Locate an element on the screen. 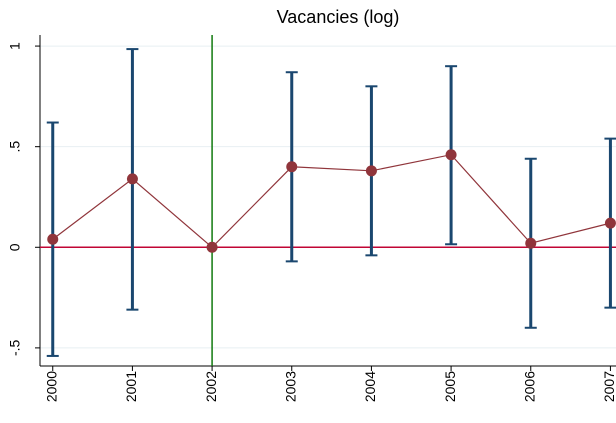 The height and width of the screenshot is (423, 616). x-tick-label: 2000 is located at coordinates (51, 386).